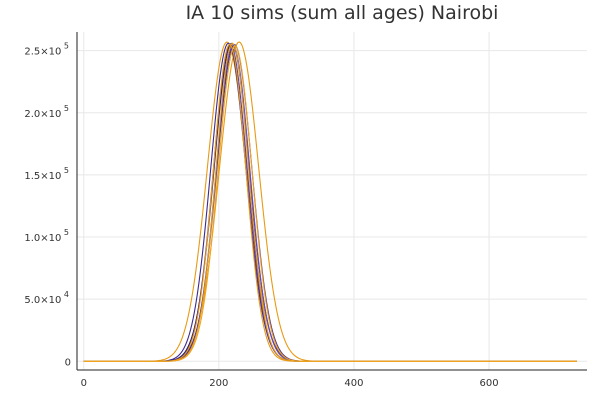 The image size is (600, 400). Describe the element at coordinates (68, 362) in the screenshot. I see `y-tick-label: 0` at that location.